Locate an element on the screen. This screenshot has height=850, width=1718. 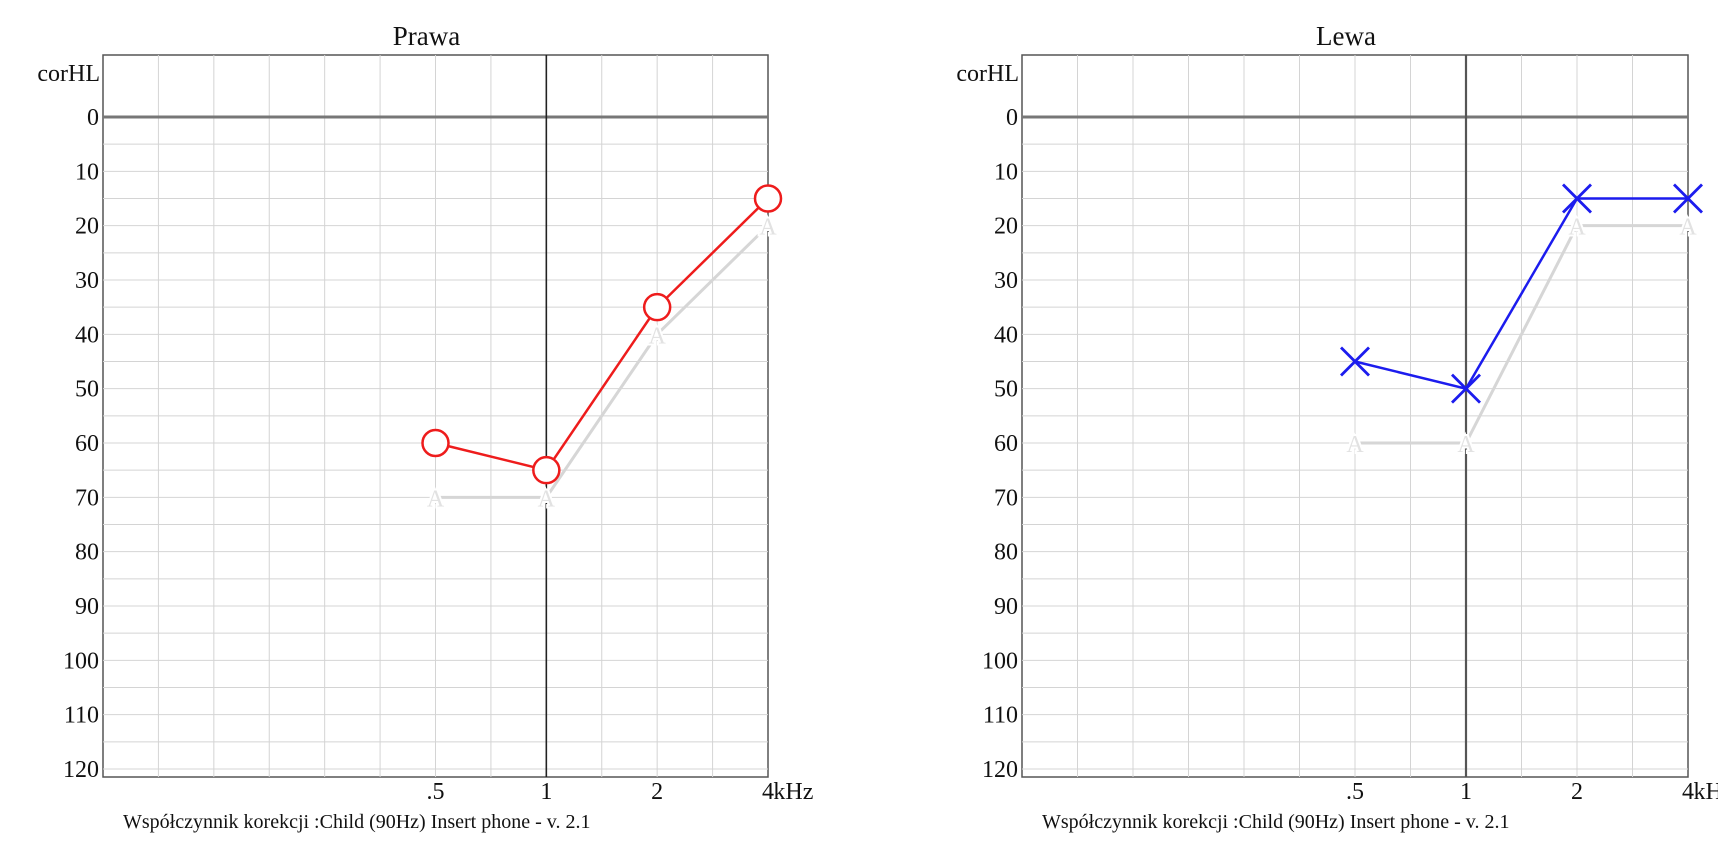
chart-title: Prawa is located at coordinates (426, 36).